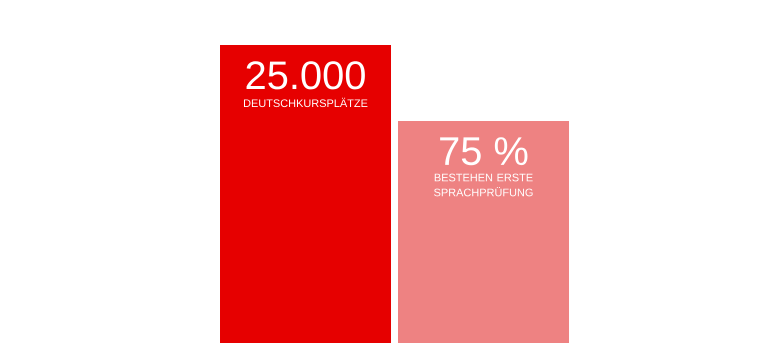 The width and height of the screenshot is (757, 343). What do you see at coordinates (483, 185) in the screenshot?
I see `x-tick-label: BESTEHEN ERSTE SPRACHPRÜFUNG` at bounding box center [483, 185].